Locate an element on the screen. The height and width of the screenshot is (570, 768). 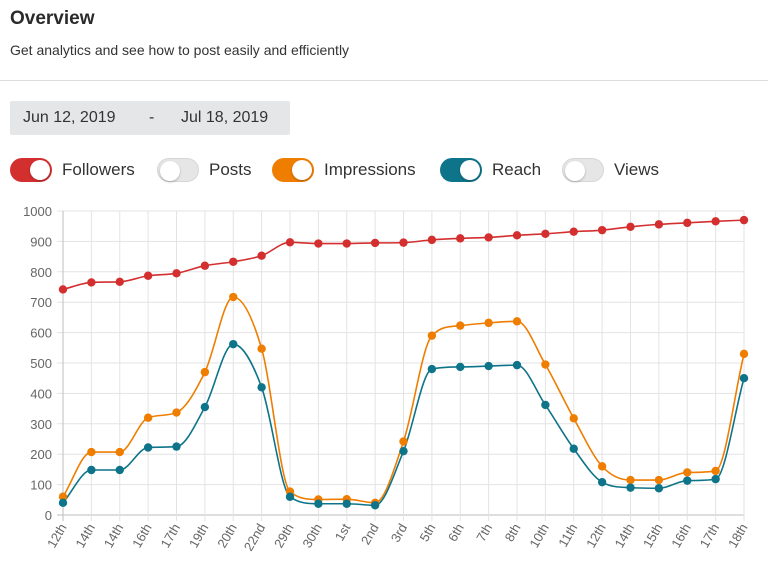
page-title: Overview is located at coordinates (52, 18).